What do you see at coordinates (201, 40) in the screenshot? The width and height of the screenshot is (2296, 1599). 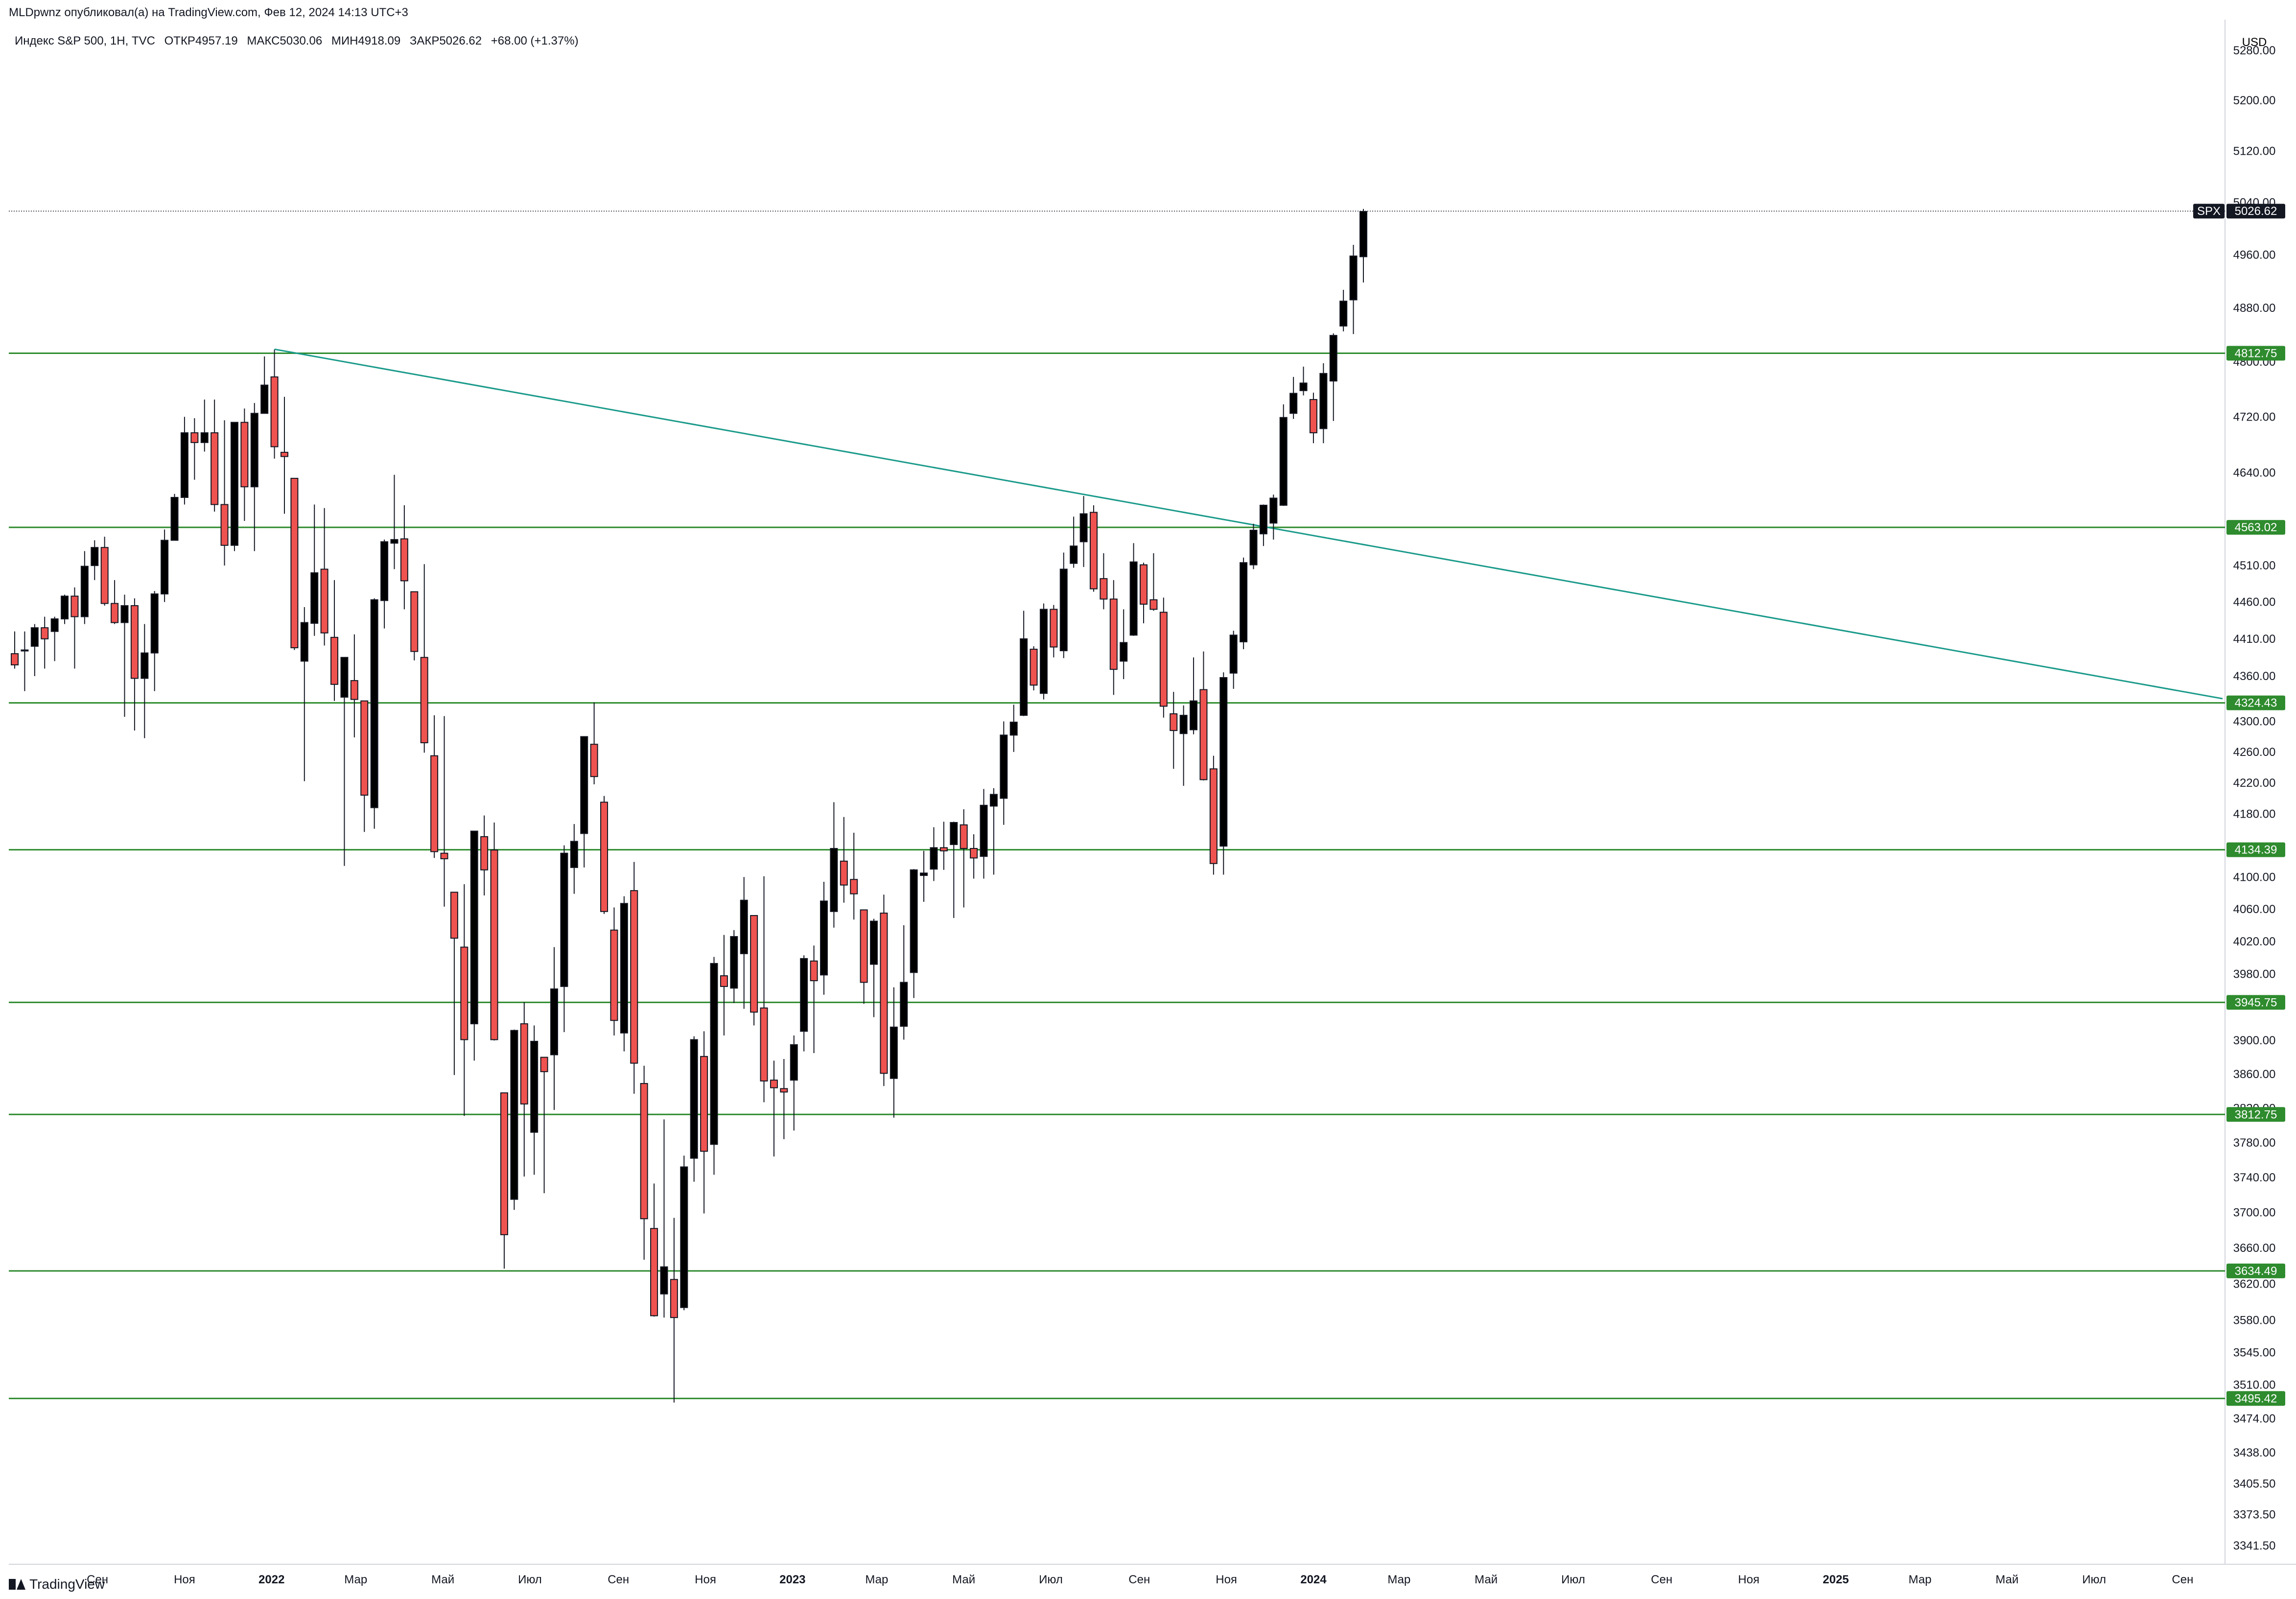 I see `legend-open: ОТКР4957.19` at bounding box center [201, 40].